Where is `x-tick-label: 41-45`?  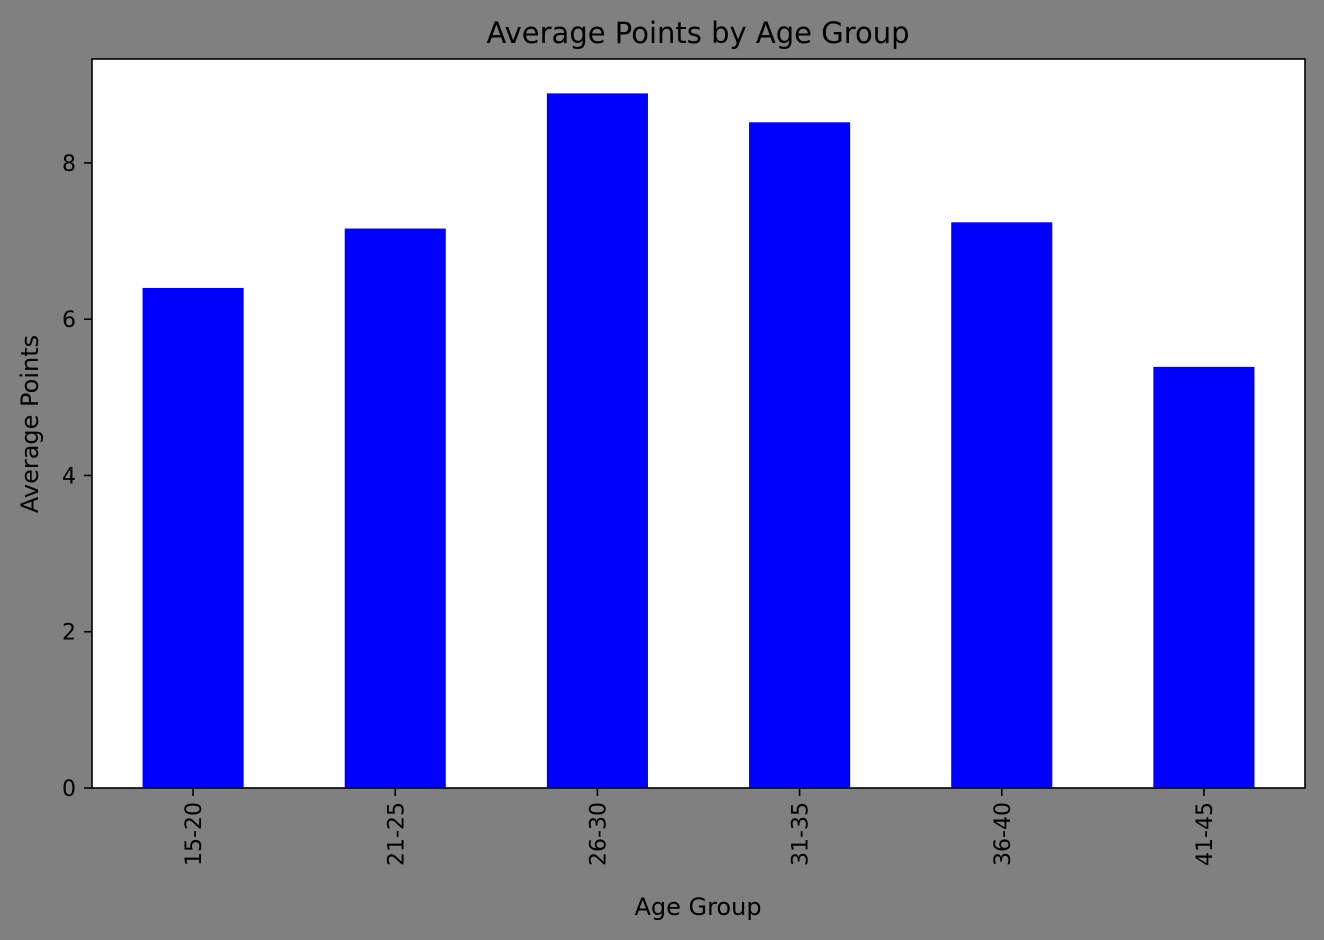
x-tick-label: 41-45 is located at coordinates (1205, 834).